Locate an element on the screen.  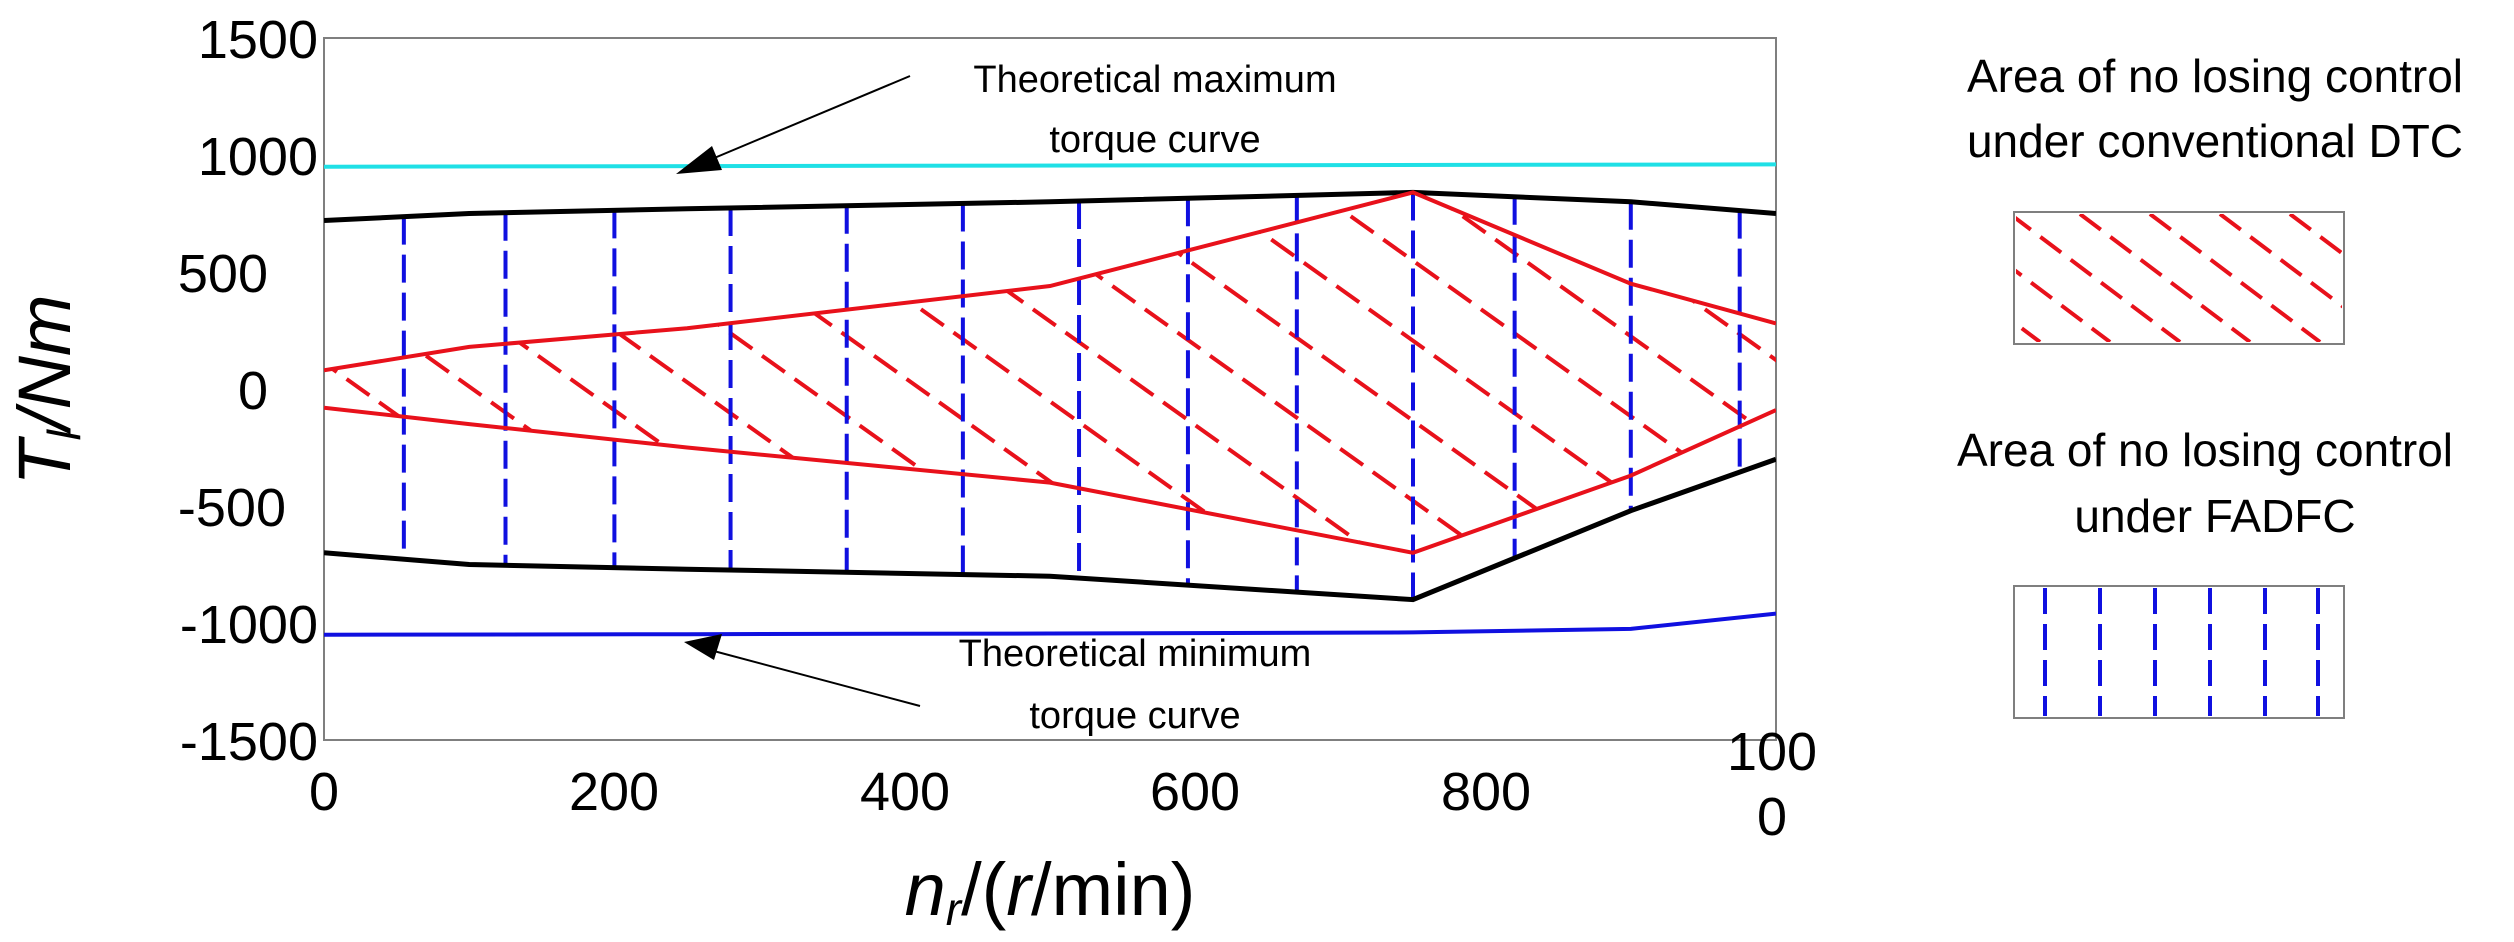
legend-dtc-swatch is located at coordinates (2157, 278).